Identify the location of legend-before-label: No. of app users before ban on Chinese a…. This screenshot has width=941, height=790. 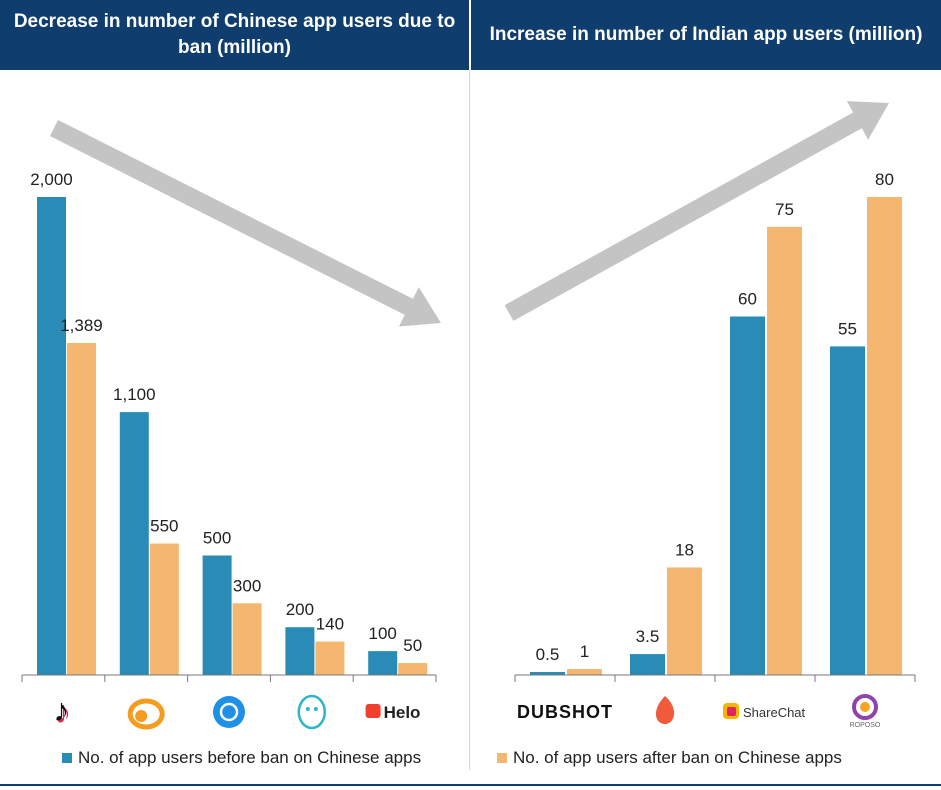
(250, 757).